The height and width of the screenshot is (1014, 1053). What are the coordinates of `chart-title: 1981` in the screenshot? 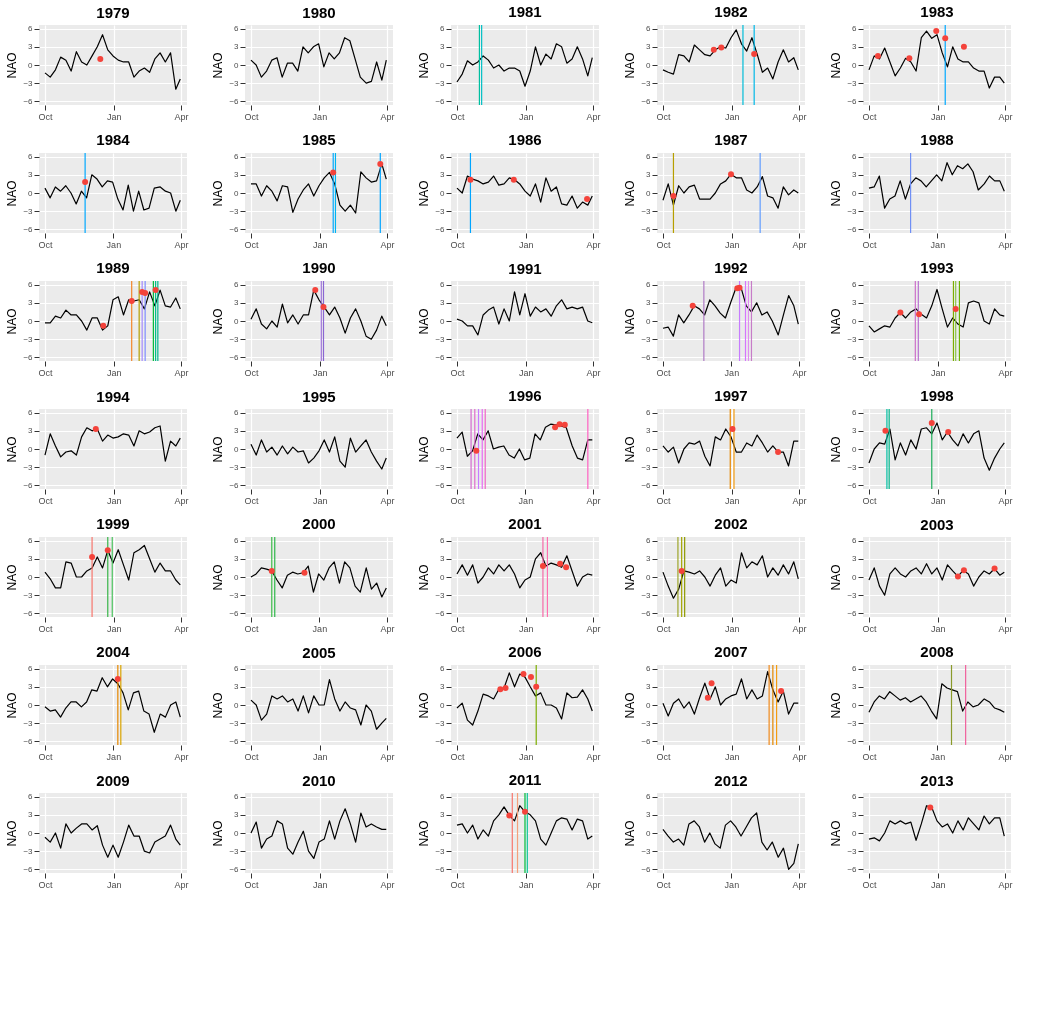 It's located at (525, 12).